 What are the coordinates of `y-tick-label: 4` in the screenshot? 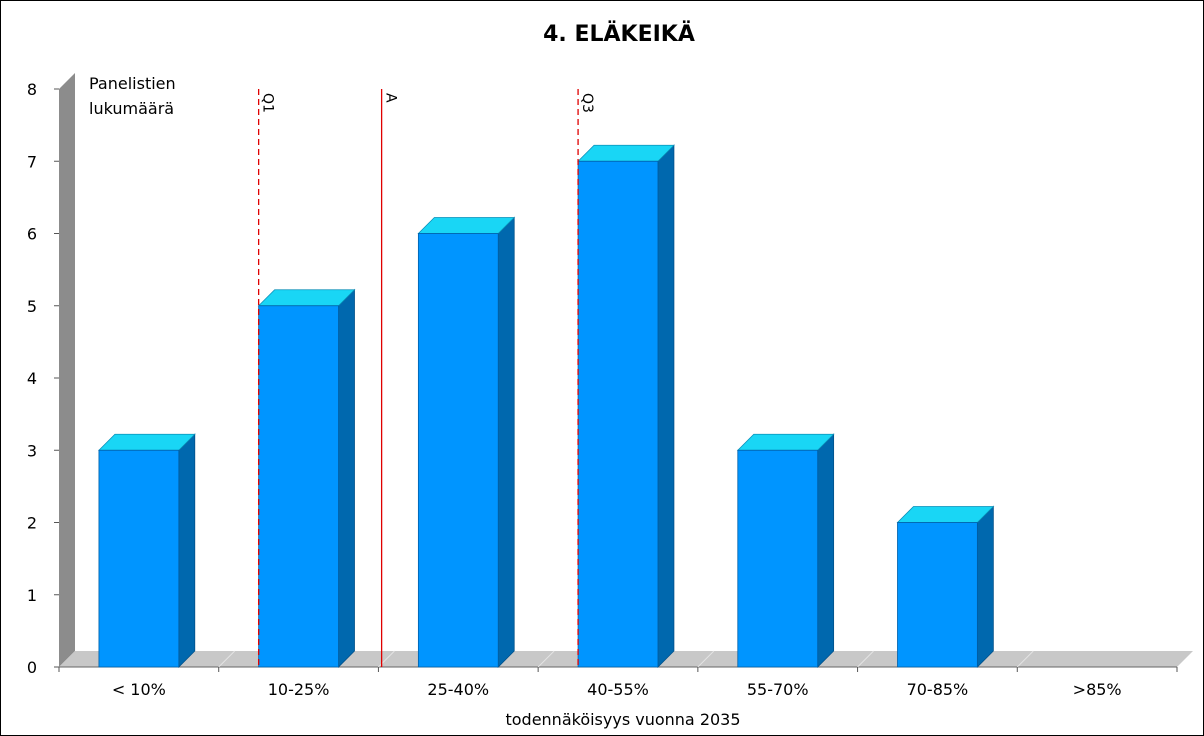 It's located at (32, 378).